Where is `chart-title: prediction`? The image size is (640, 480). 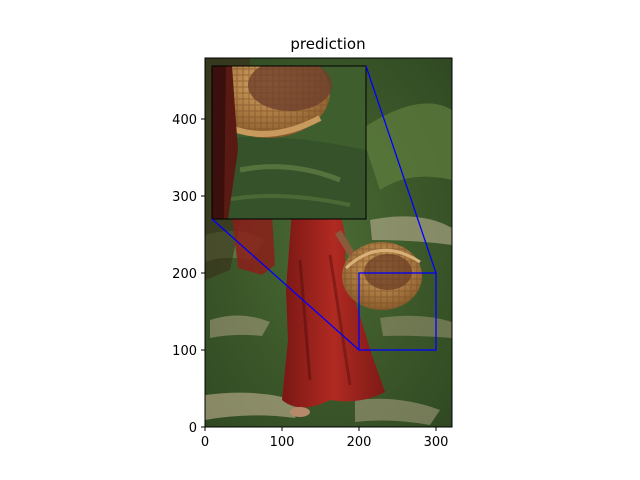
chart-title: prediction is located at coordinates (327, 44).